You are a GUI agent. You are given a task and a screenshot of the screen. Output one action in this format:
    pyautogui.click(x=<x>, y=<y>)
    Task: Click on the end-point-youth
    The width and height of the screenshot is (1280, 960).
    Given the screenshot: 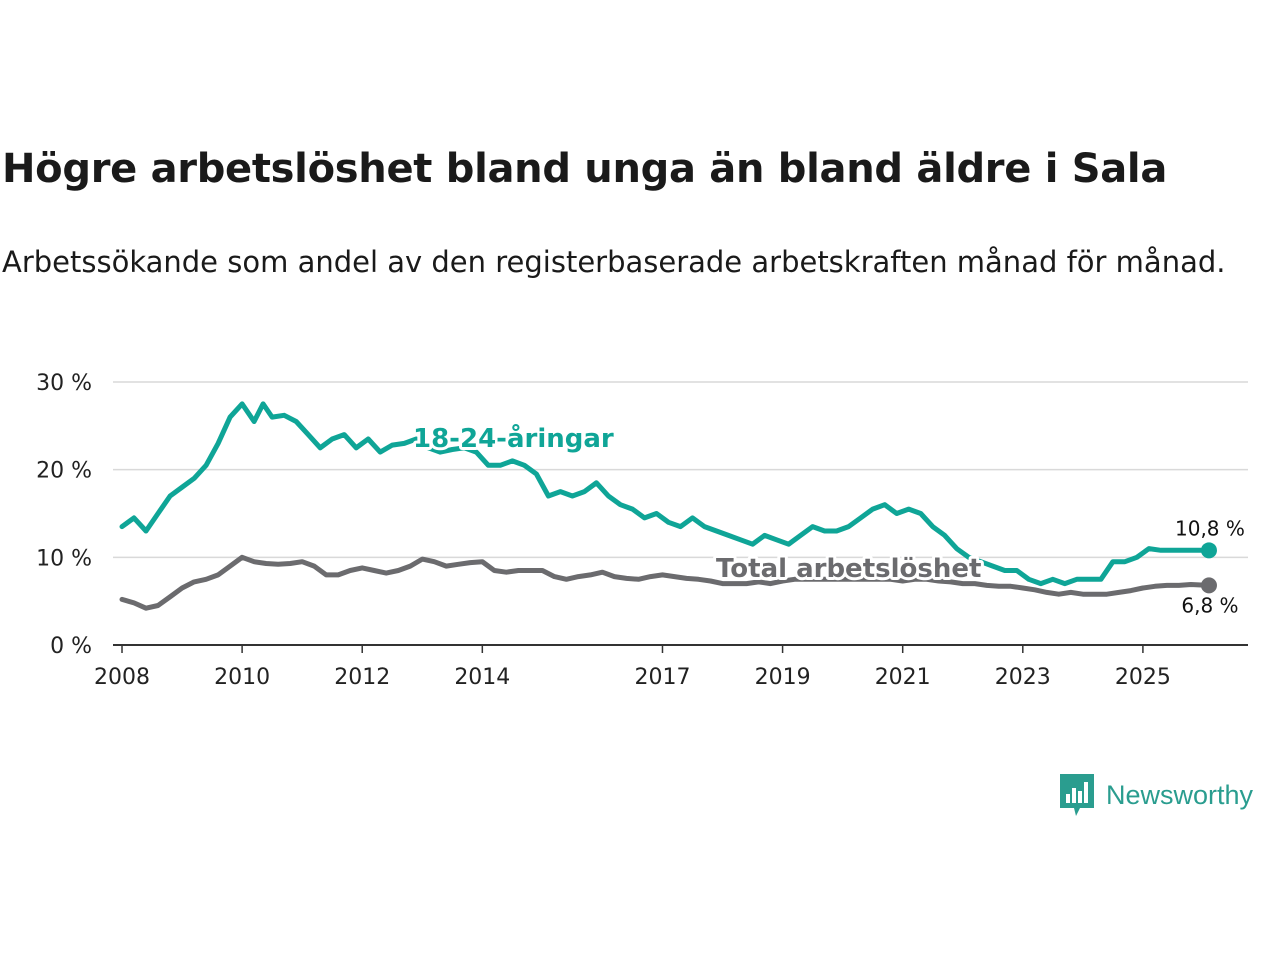 What is the action you would take?
    pyautogui.click(x=1208, y=550)
    